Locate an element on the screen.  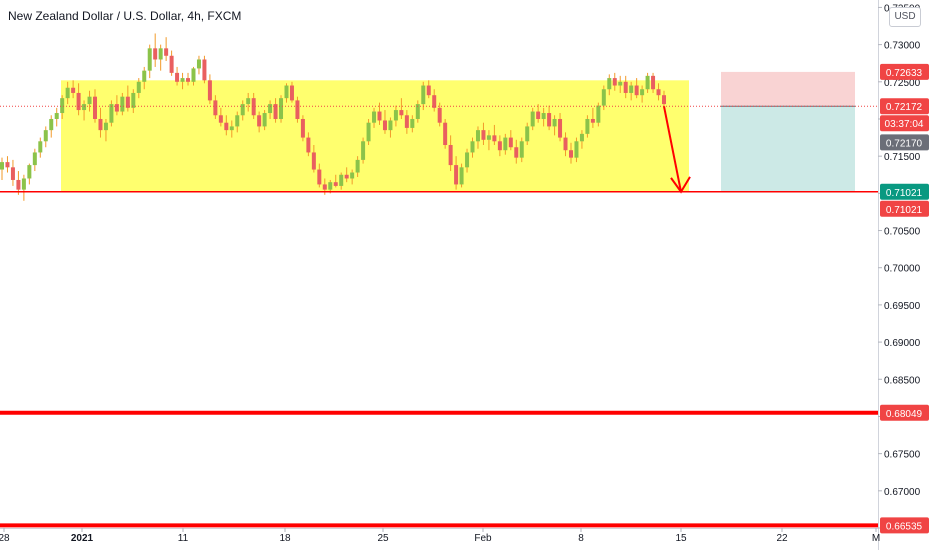
y-tick-label: 0.68500 is located at coordinates (902, 380).